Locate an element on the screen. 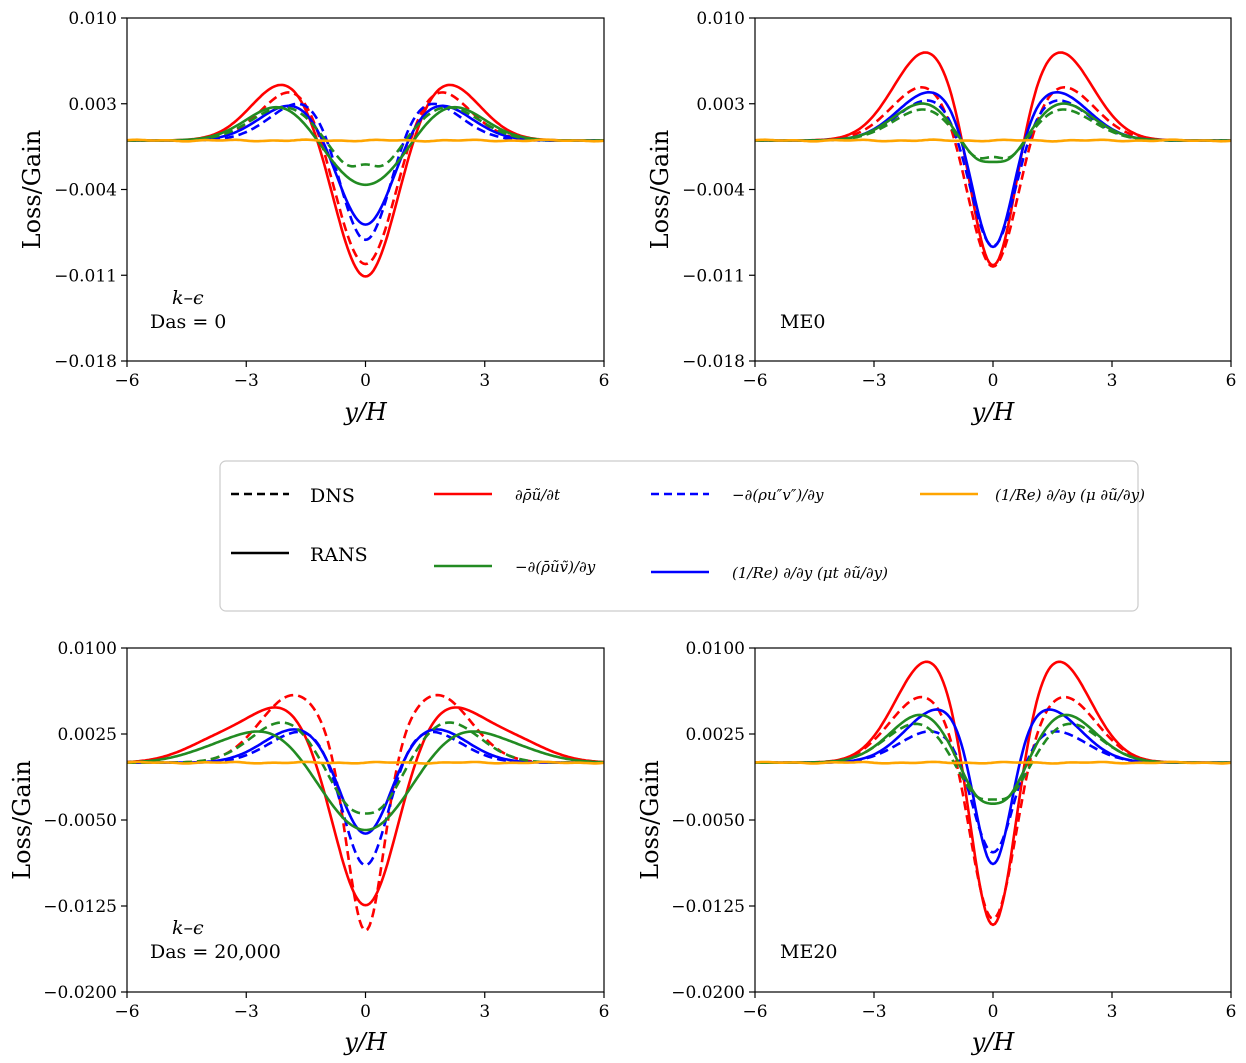 The image size is (1246, 1063). legend-dns-label: DNS is located at coordinates (332, 496).